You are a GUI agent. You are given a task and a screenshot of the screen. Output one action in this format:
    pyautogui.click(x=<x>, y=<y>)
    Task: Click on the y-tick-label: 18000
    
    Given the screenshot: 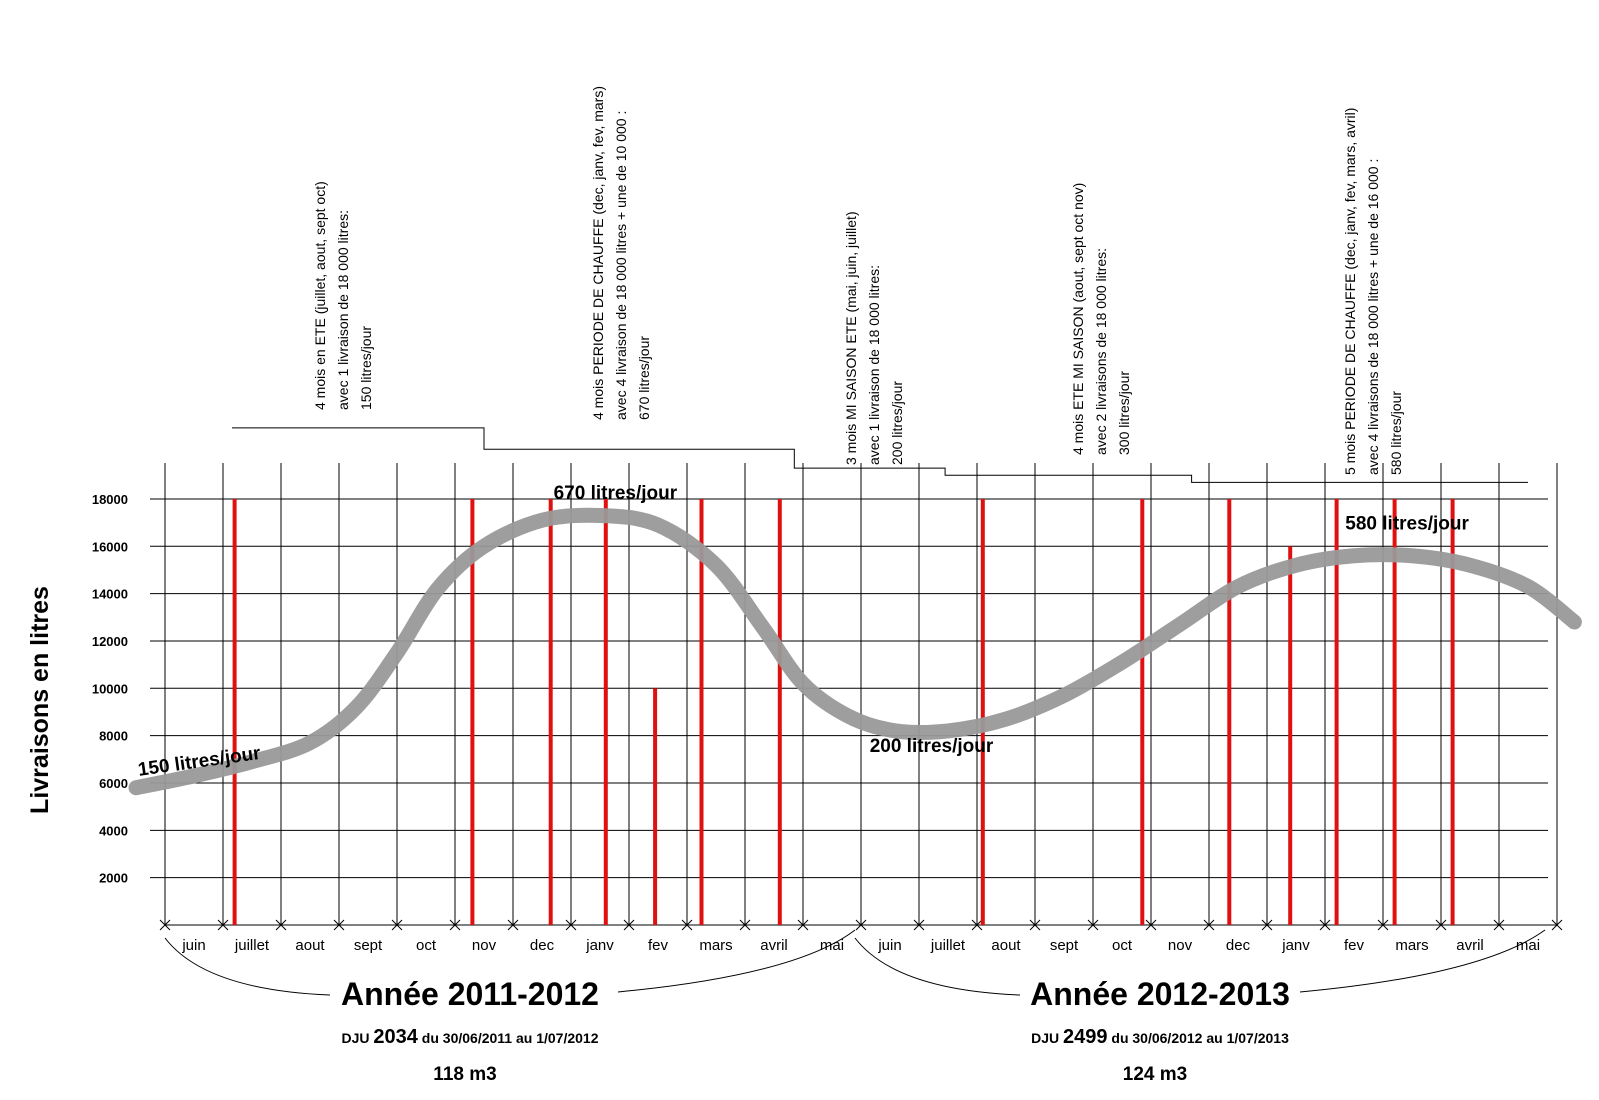 What is the action you would take?
    pyautogui.click(x=110, y=499)
    